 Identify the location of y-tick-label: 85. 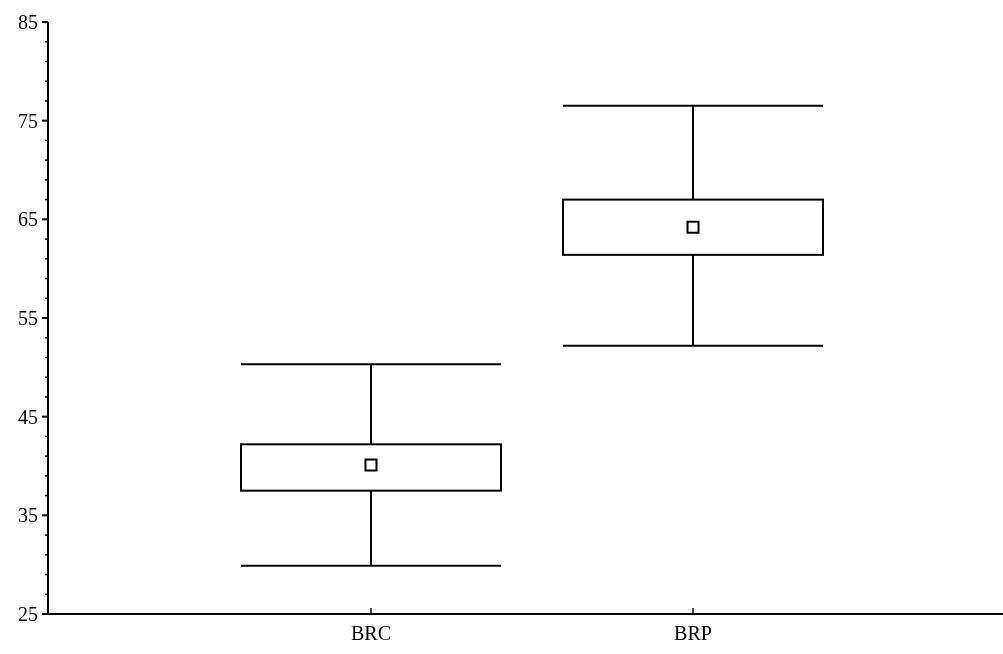
(28, 22).